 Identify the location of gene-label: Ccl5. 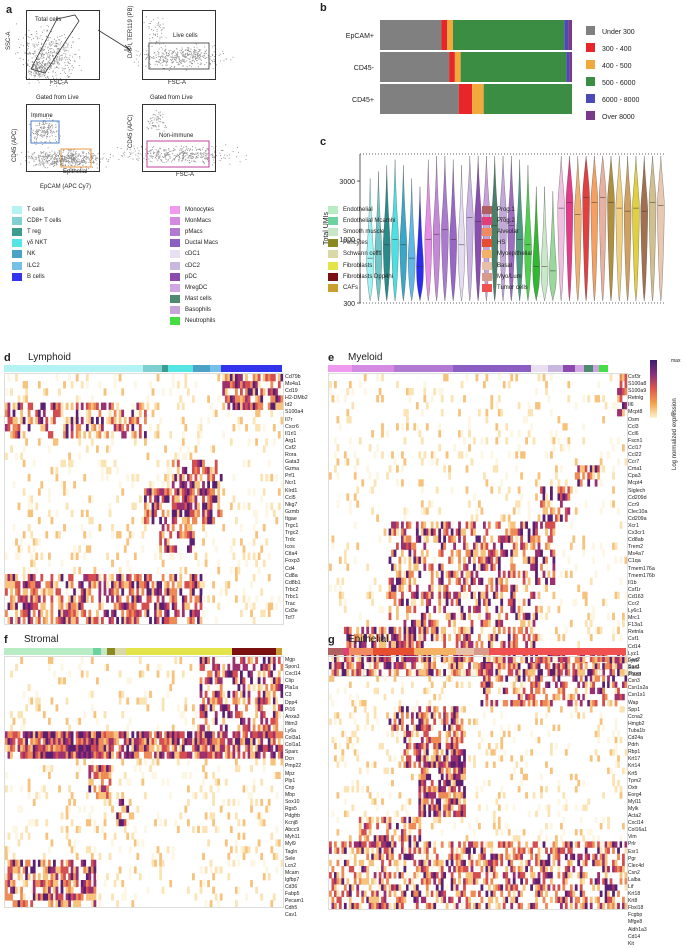
(296, 498).